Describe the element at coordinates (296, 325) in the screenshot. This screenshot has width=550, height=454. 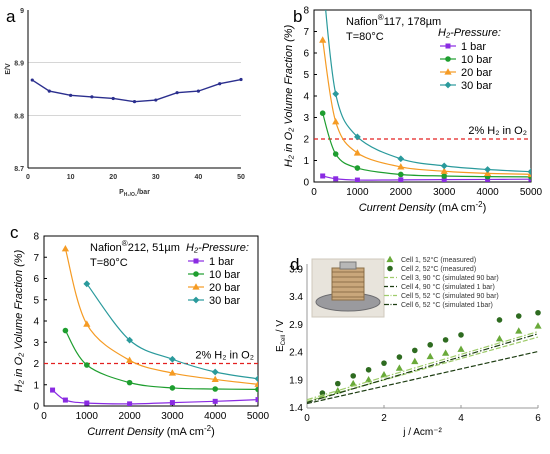
I see `ytick-label-d: 2.9` at that location.